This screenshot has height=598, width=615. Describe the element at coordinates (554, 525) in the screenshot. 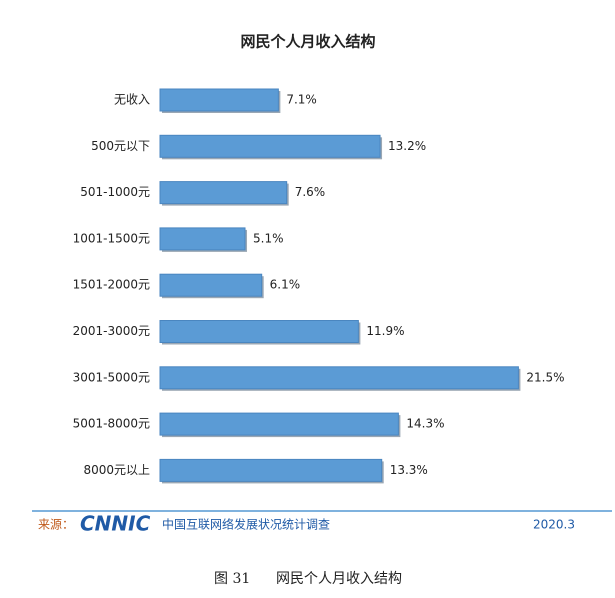

I see `date: 2020.3` at that location.